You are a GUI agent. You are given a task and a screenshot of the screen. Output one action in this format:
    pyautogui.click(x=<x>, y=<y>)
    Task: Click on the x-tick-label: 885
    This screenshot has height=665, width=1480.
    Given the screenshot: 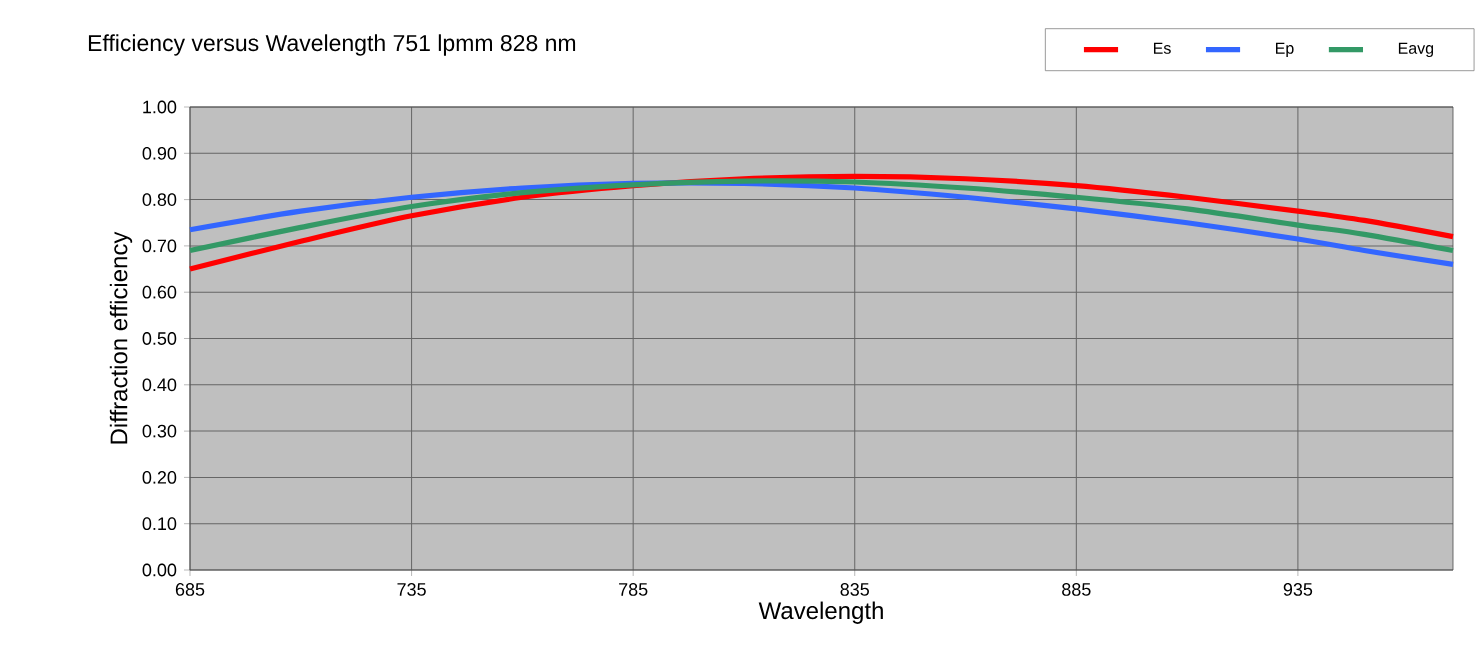 What is the action you would take?
    pyautogui.click(x=1076, y=589)
    